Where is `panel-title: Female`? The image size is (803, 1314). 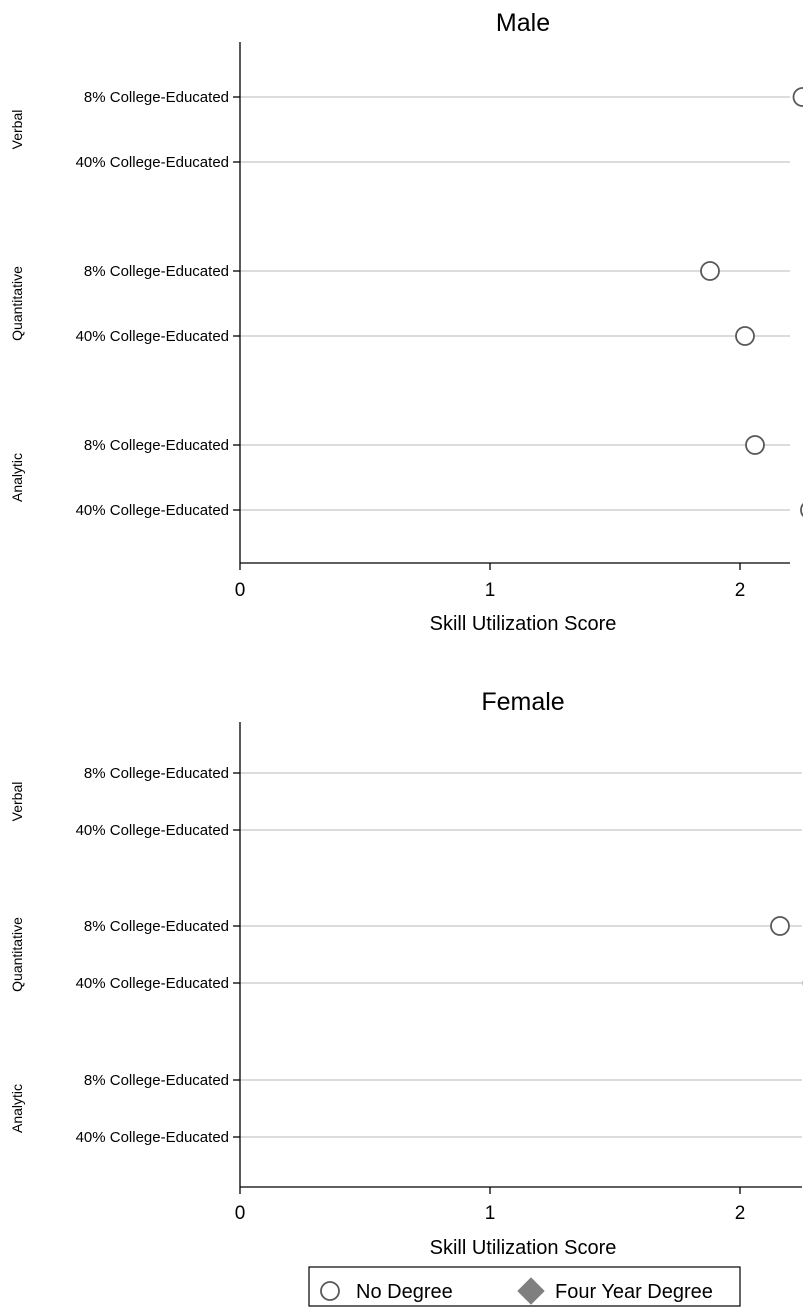
panel-title: Female is located at coordinates (522, 702).